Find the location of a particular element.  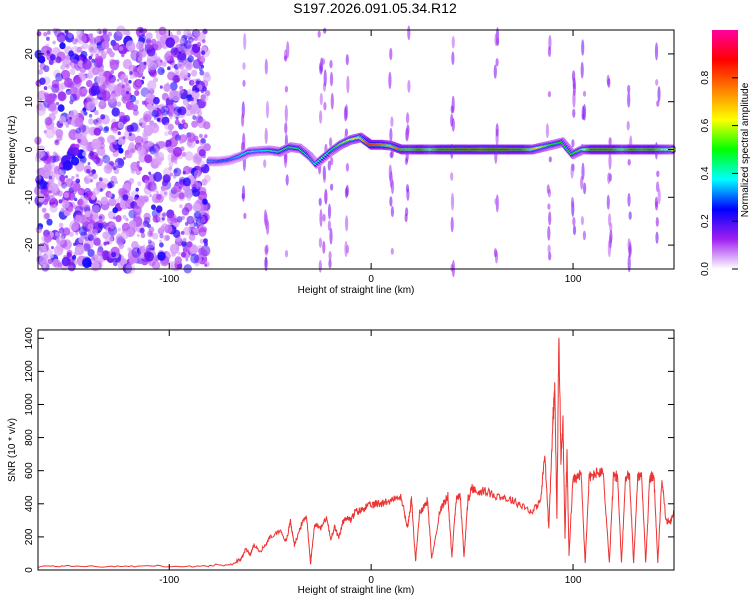

colorbar-tick-label: 0.6 is located at coordinates (705, 125).